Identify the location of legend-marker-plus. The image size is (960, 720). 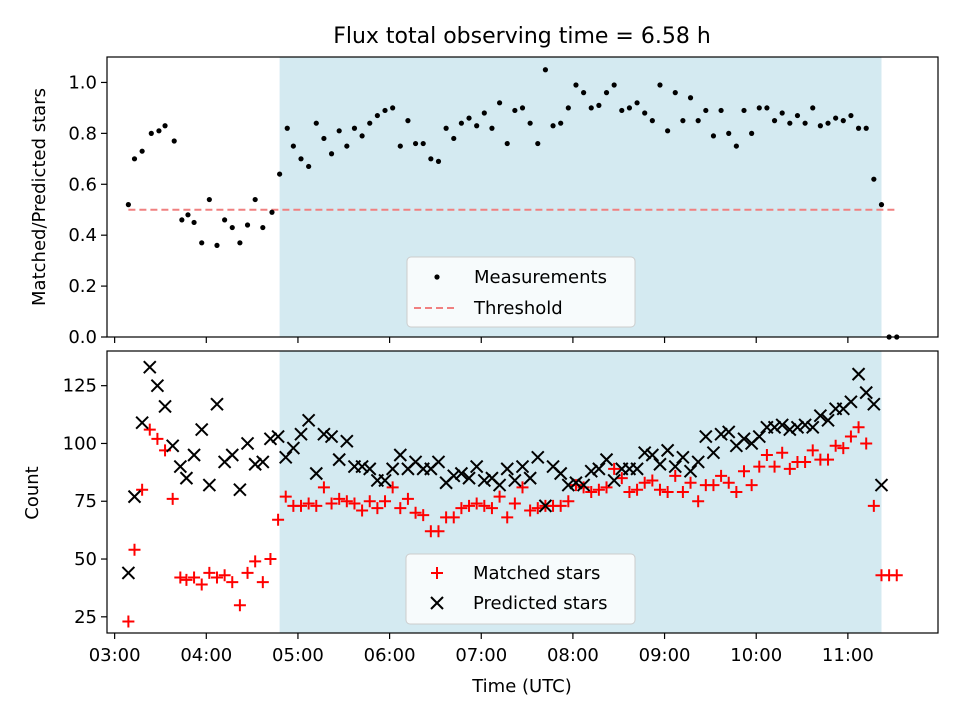
(437, 573).